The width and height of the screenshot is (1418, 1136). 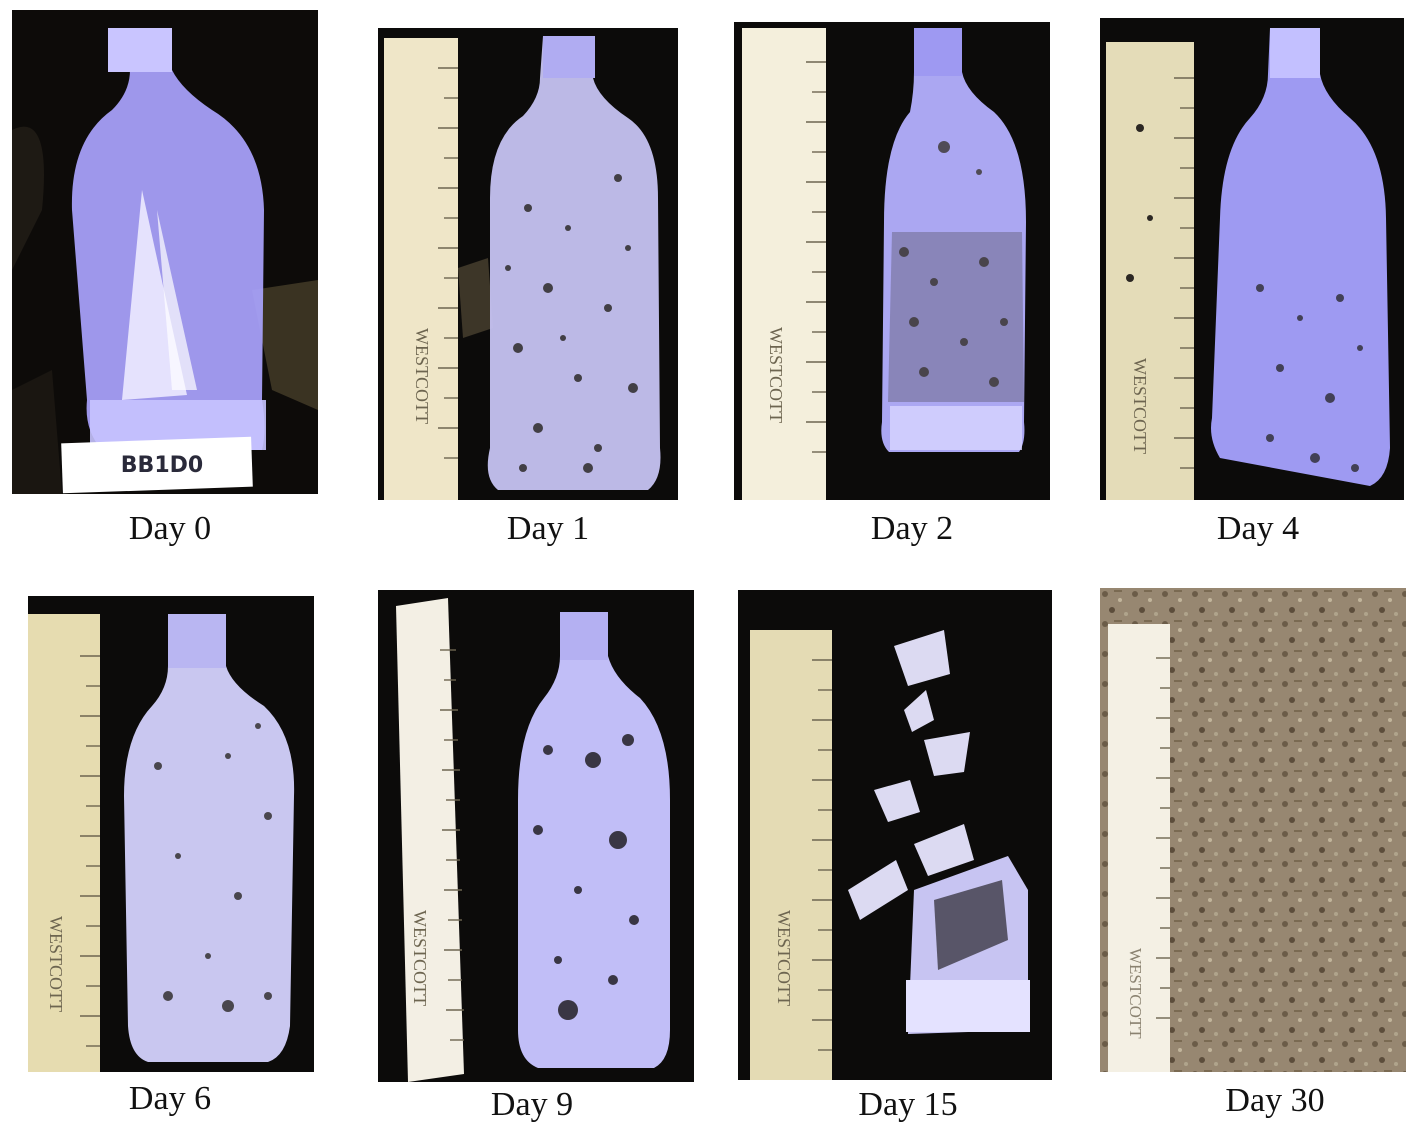 I want to click on sample-label: BB1D0, so click(x=162, y=465).